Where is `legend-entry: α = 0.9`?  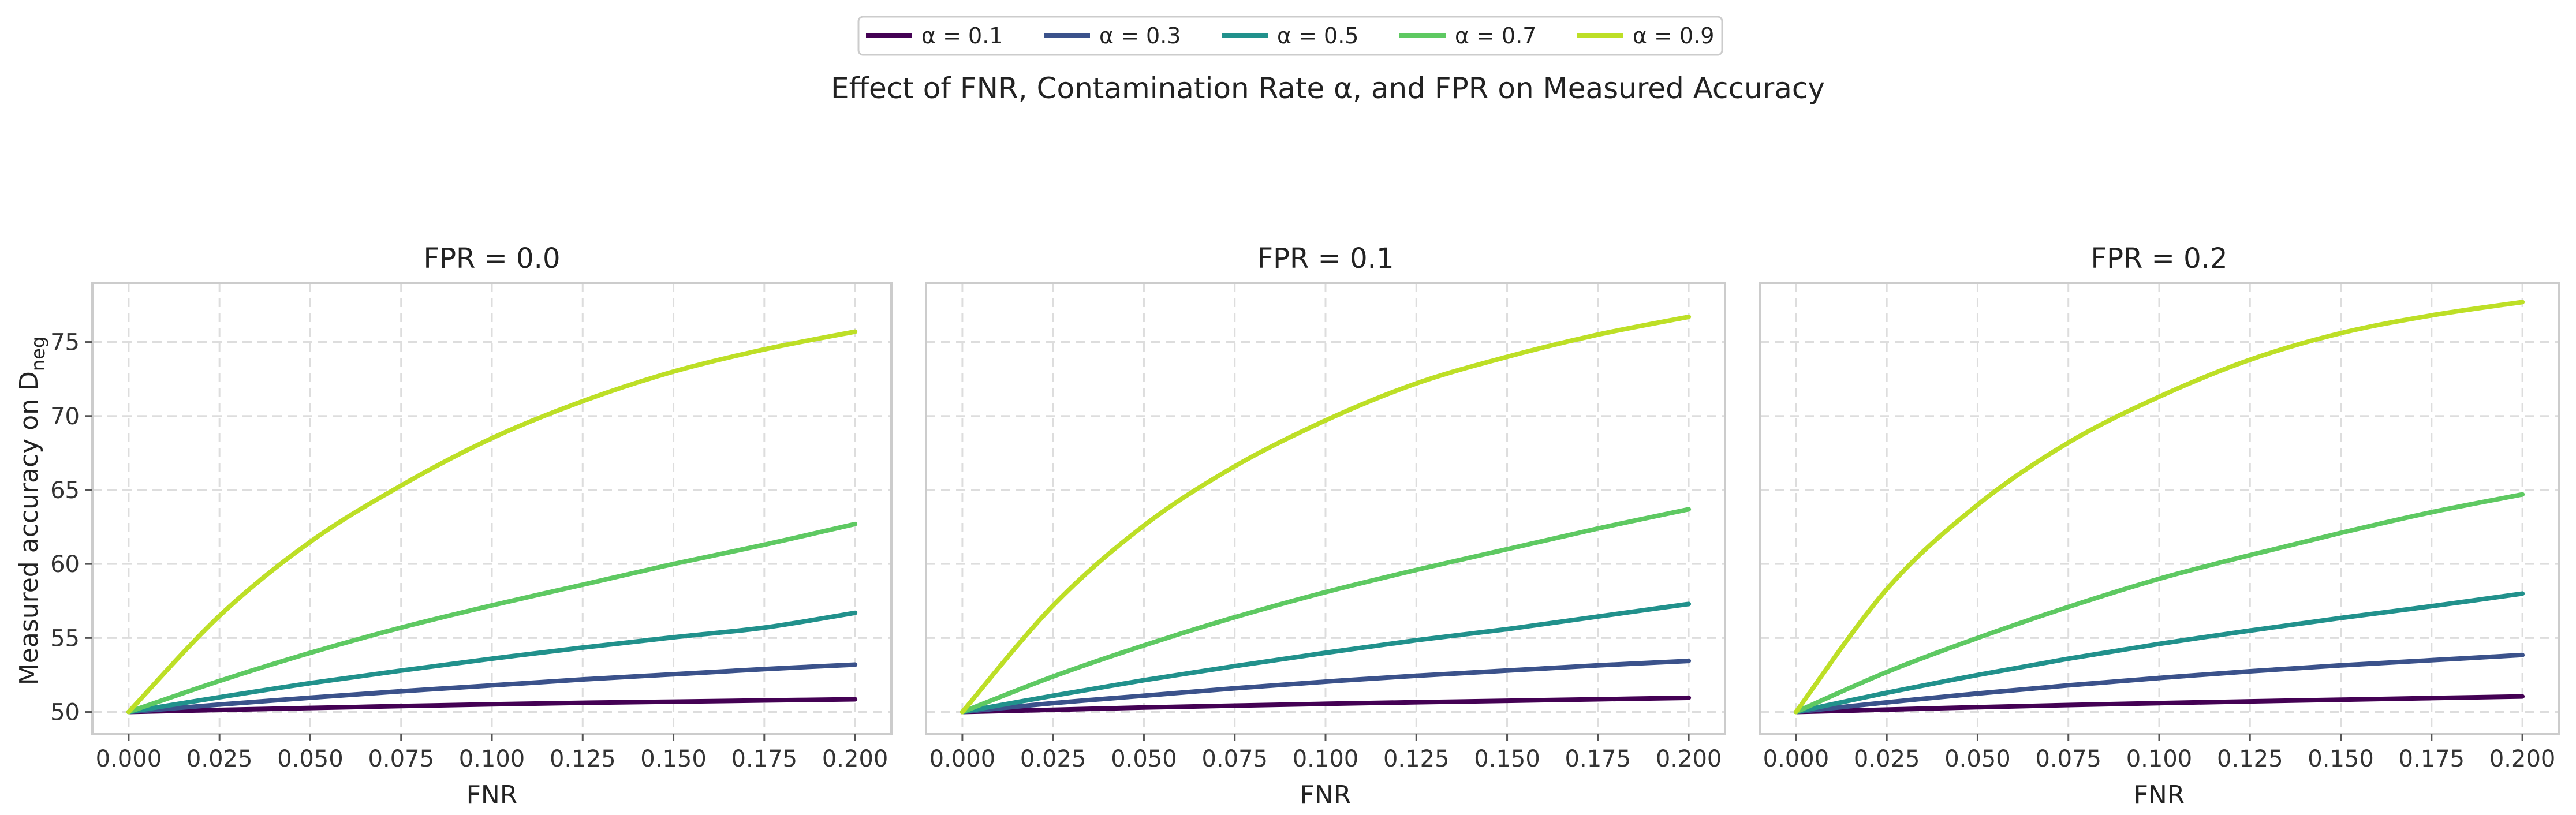 legend-entry: α = 0.9 is located at coordinates (1645, 35).